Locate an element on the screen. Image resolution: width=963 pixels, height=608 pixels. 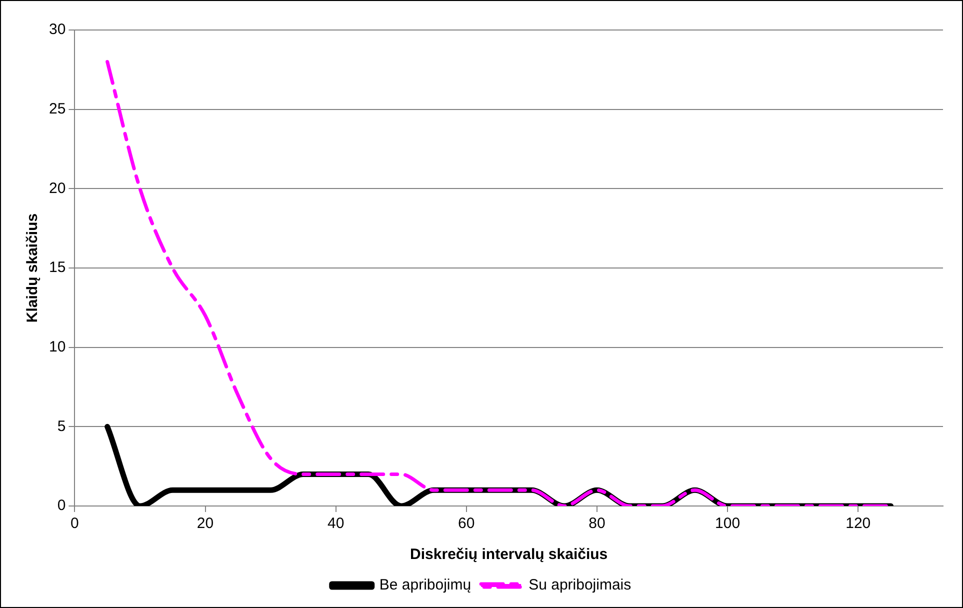
y-tick-label: 0 is located at coordinates (61, 505).